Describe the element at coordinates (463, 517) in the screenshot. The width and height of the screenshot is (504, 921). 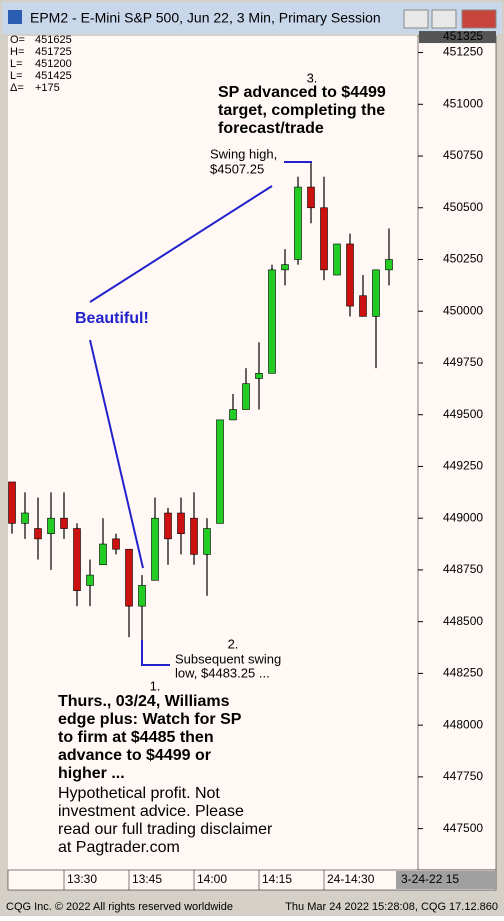
I see `y-tick-label: 449000` at that location.